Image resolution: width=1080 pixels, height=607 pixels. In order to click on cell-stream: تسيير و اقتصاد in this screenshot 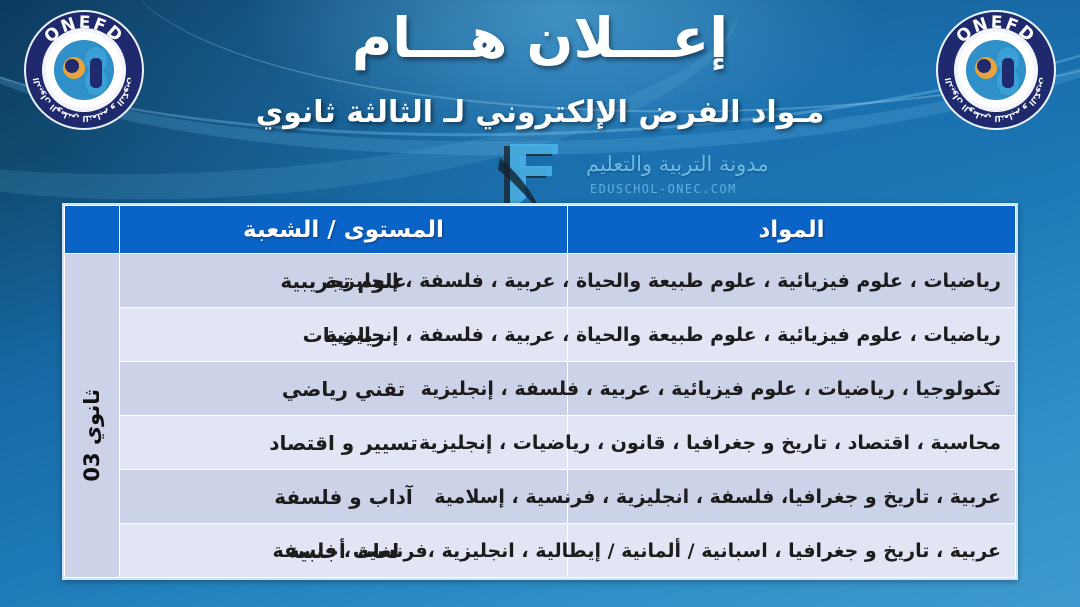, I will do `click(343, 442)`.